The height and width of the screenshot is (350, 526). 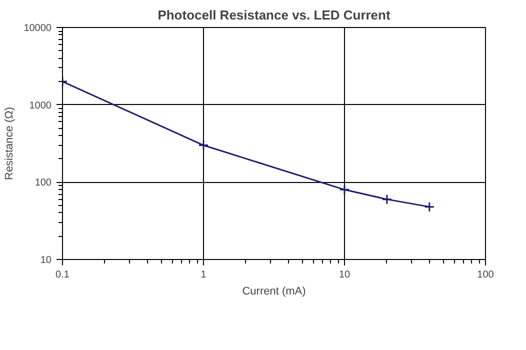 What do you see at coordinates (40, 106) in the screenshot?
I see `y-tick-label: 1000` at bounding box center [40, 106].